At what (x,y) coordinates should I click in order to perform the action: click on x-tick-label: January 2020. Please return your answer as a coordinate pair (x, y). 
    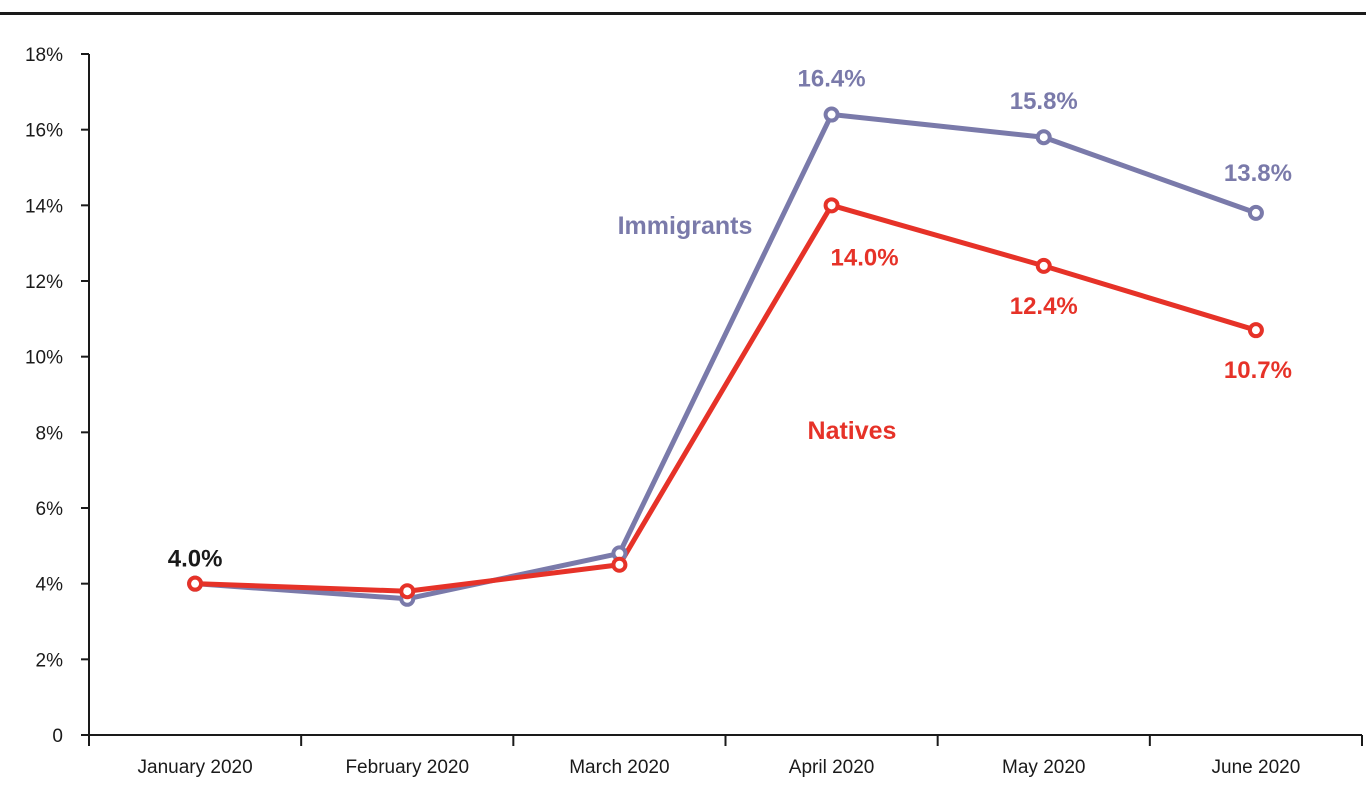
    Looking at the image, I should click on (195, 767).